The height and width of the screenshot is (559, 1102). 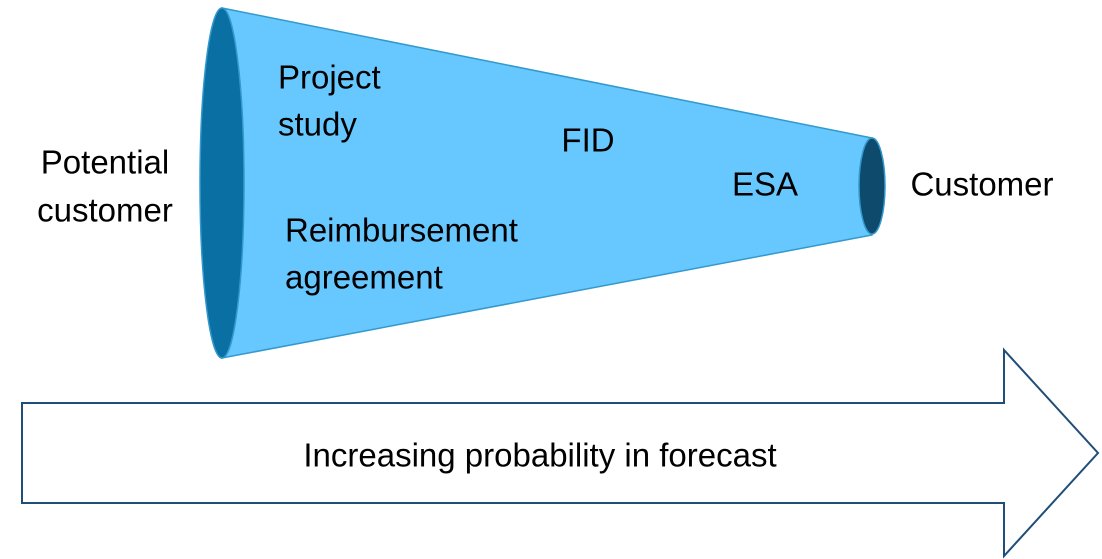 What do you see at coordinates (872, 186) in the screenshot?
I see `funnel-outlet` at bounding box center [872, 186].